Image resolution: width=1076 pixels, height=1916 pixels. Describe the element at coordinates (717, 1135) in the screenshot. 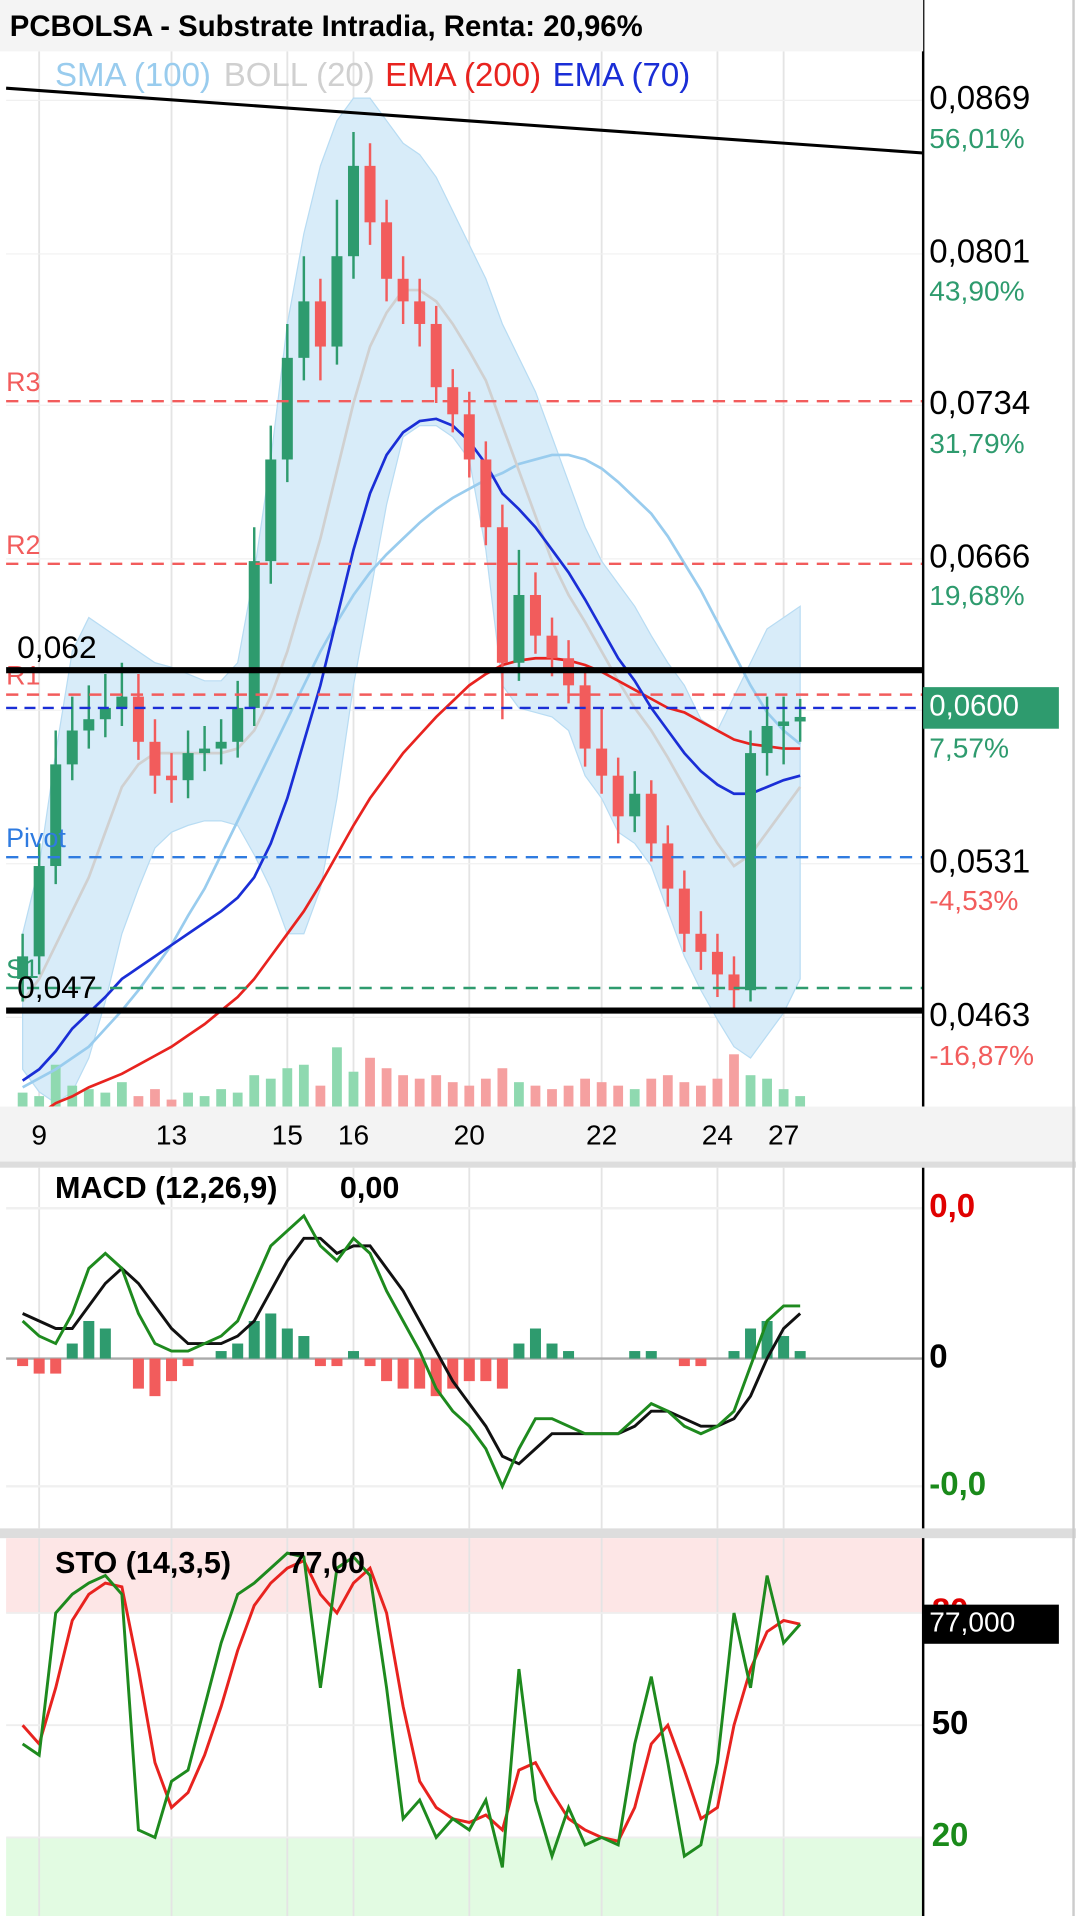

I see `x-tick-label: 24` at that location.